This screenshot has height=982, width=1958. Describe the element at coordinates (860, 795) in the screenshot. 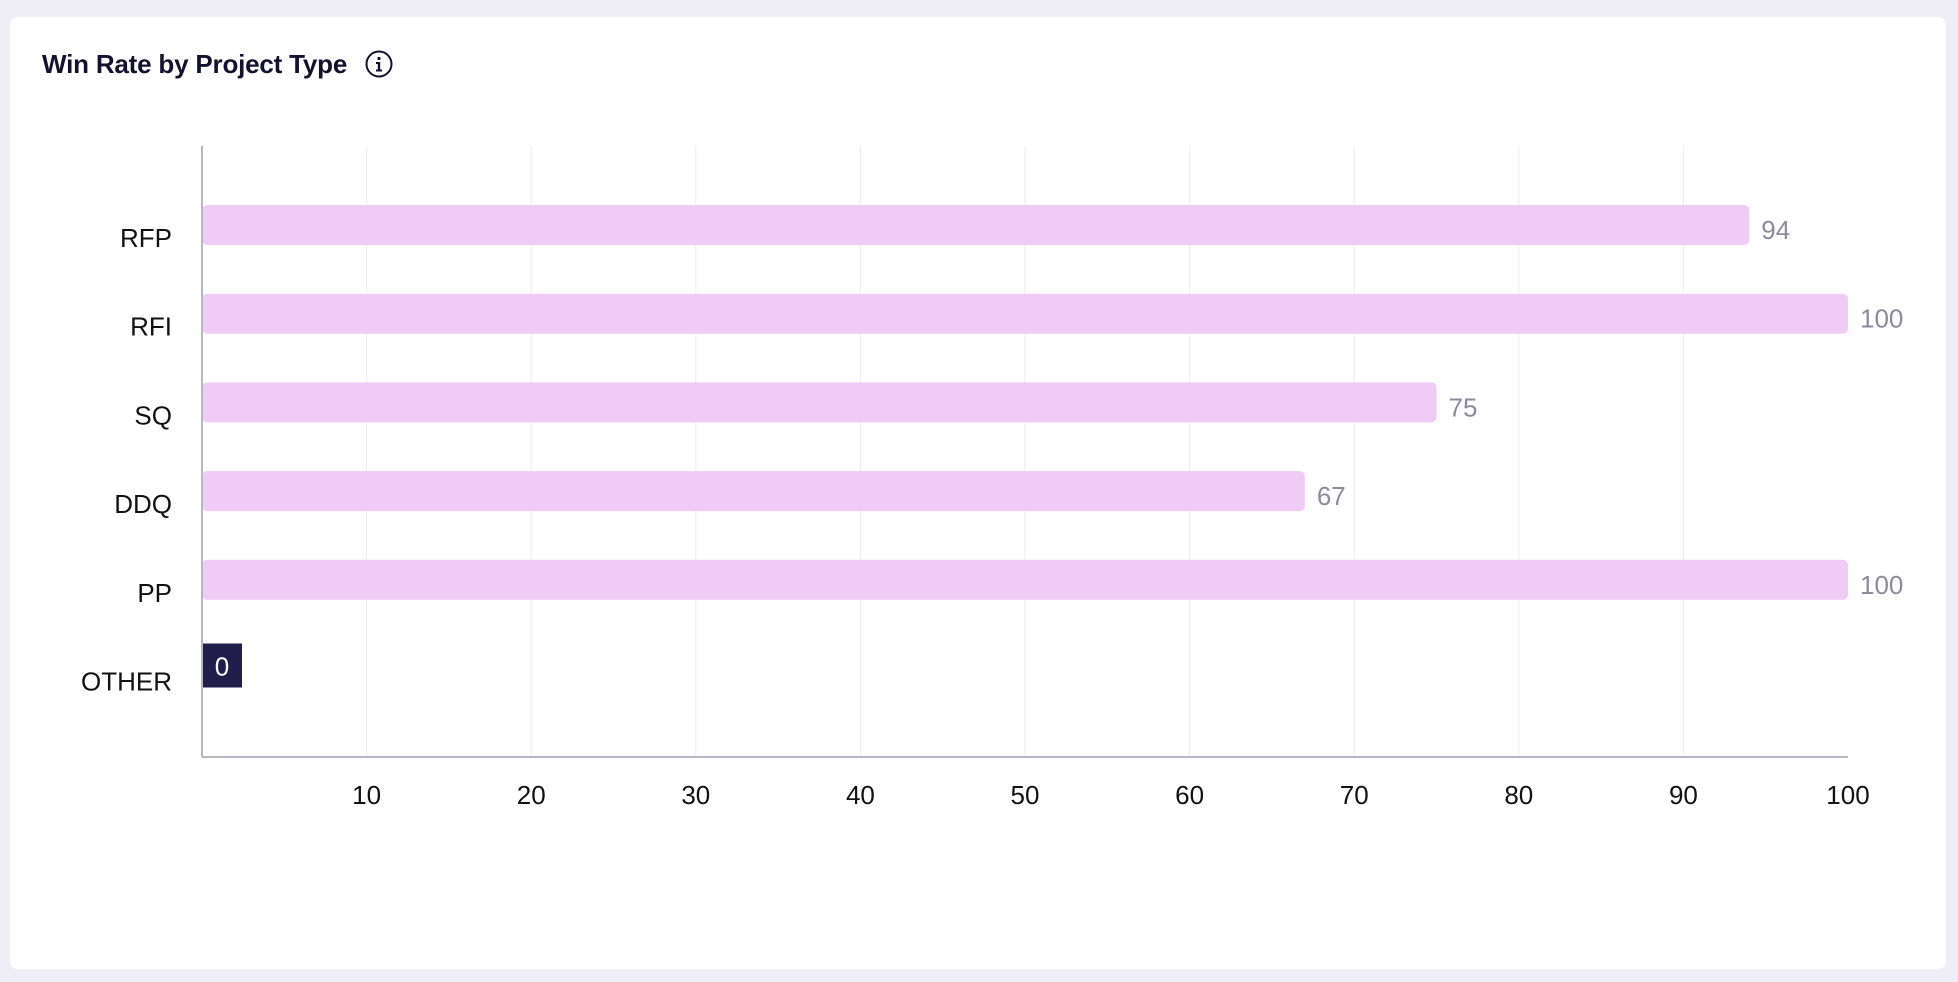

I see `x-tick-label: 40` at that location.